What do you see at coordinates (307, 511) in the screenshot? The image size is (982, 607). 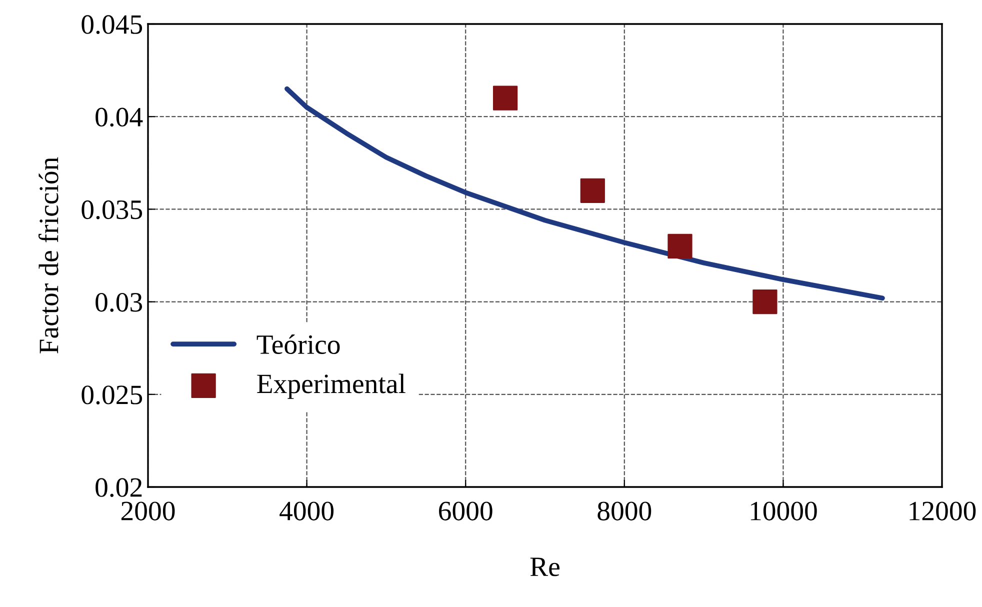 I see `x-tick-label: 4000` at bounding box center [307, 511].